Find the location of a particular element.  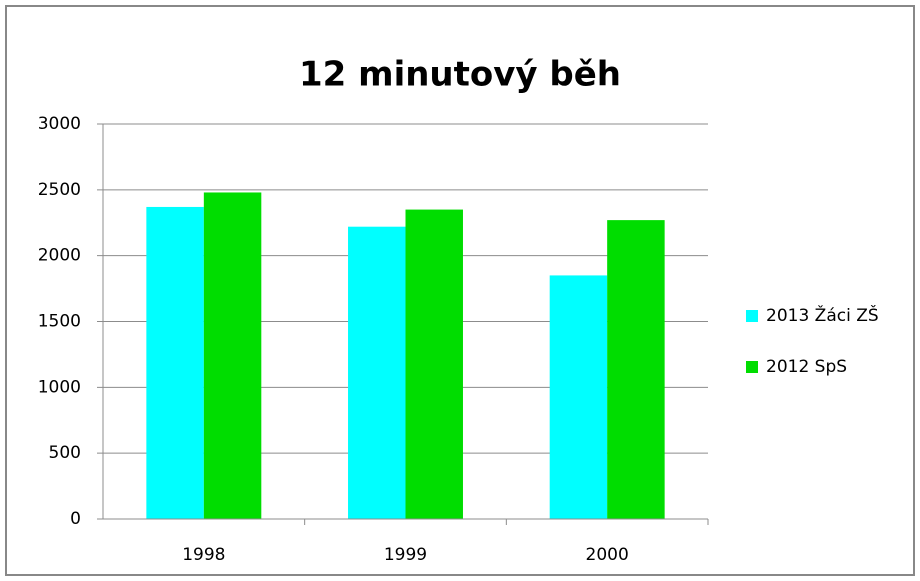

y-tick-label: 0 is located at coordinates (75, 519).